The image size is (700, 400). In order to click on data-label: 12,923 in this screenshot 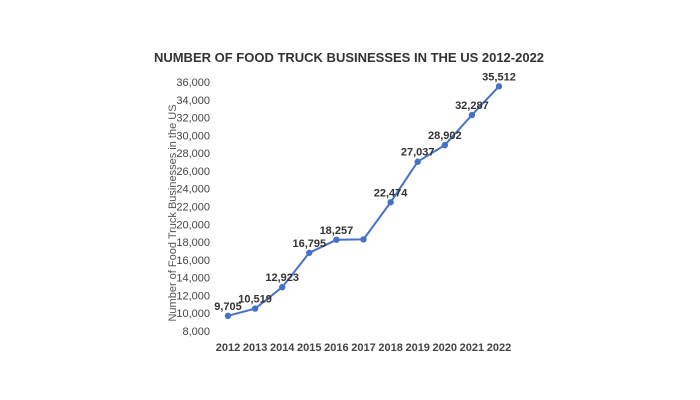, I will do `click(282, 278)`.